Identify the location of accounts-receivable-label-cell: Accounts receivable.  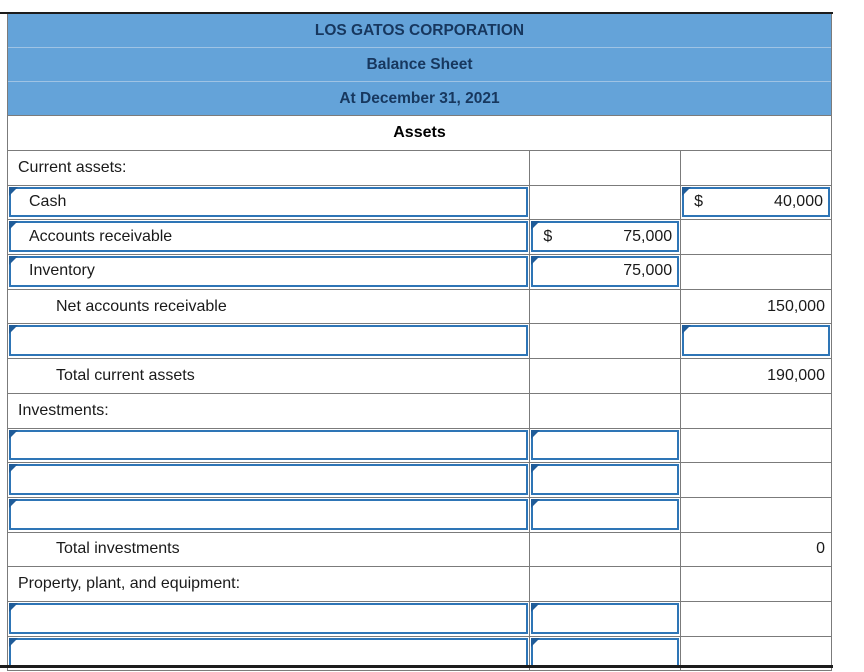
(269, 237).